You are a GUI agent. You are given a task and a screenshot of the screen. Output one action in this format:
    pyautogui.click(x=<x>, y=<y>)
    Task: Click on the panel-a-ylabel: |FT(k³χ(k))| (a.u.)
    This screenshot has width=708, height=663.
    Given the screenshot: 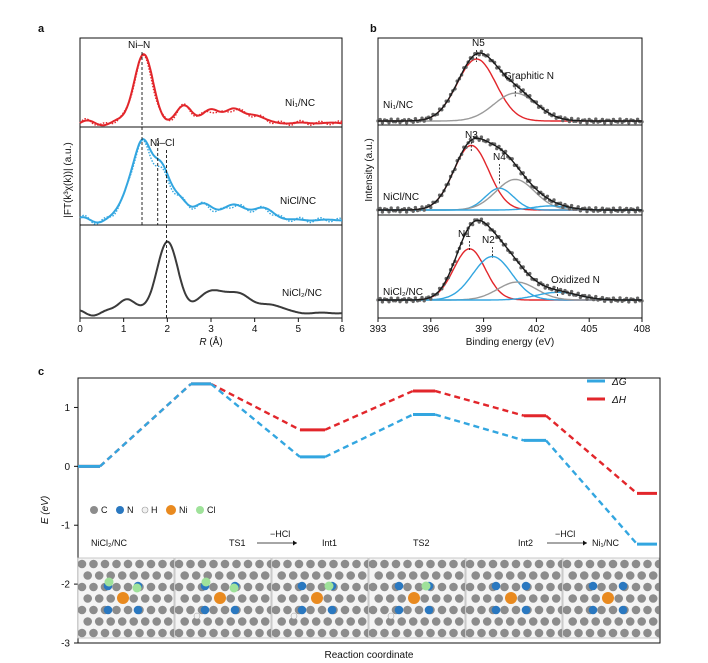 What is the action you would take?
    pyautogui.click(x=68, y=179)
    